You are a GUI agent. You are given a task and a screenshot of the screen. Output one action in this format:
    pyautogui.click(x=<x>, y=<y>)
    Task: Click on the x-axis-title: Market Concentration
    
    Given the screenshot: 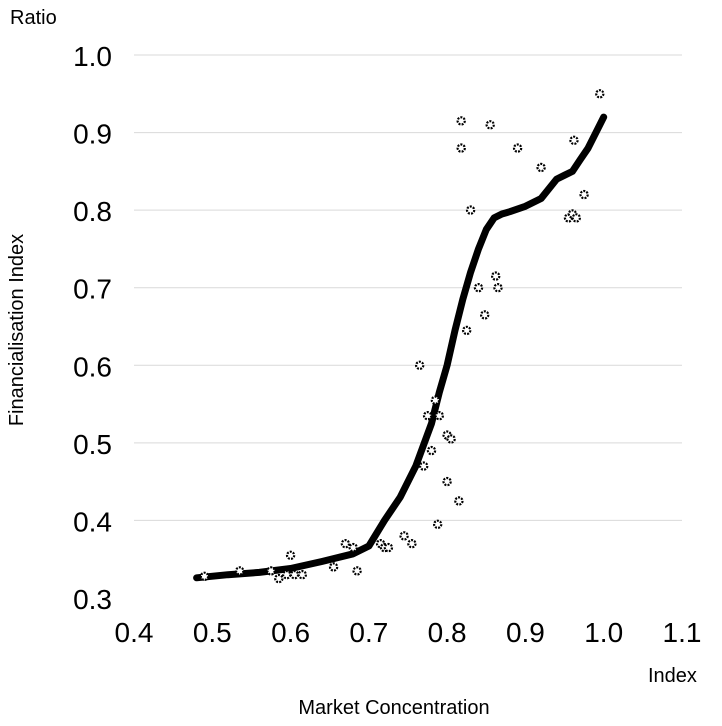 What is the action you would take?
    pyautogui.click(x=393, y=708)
    